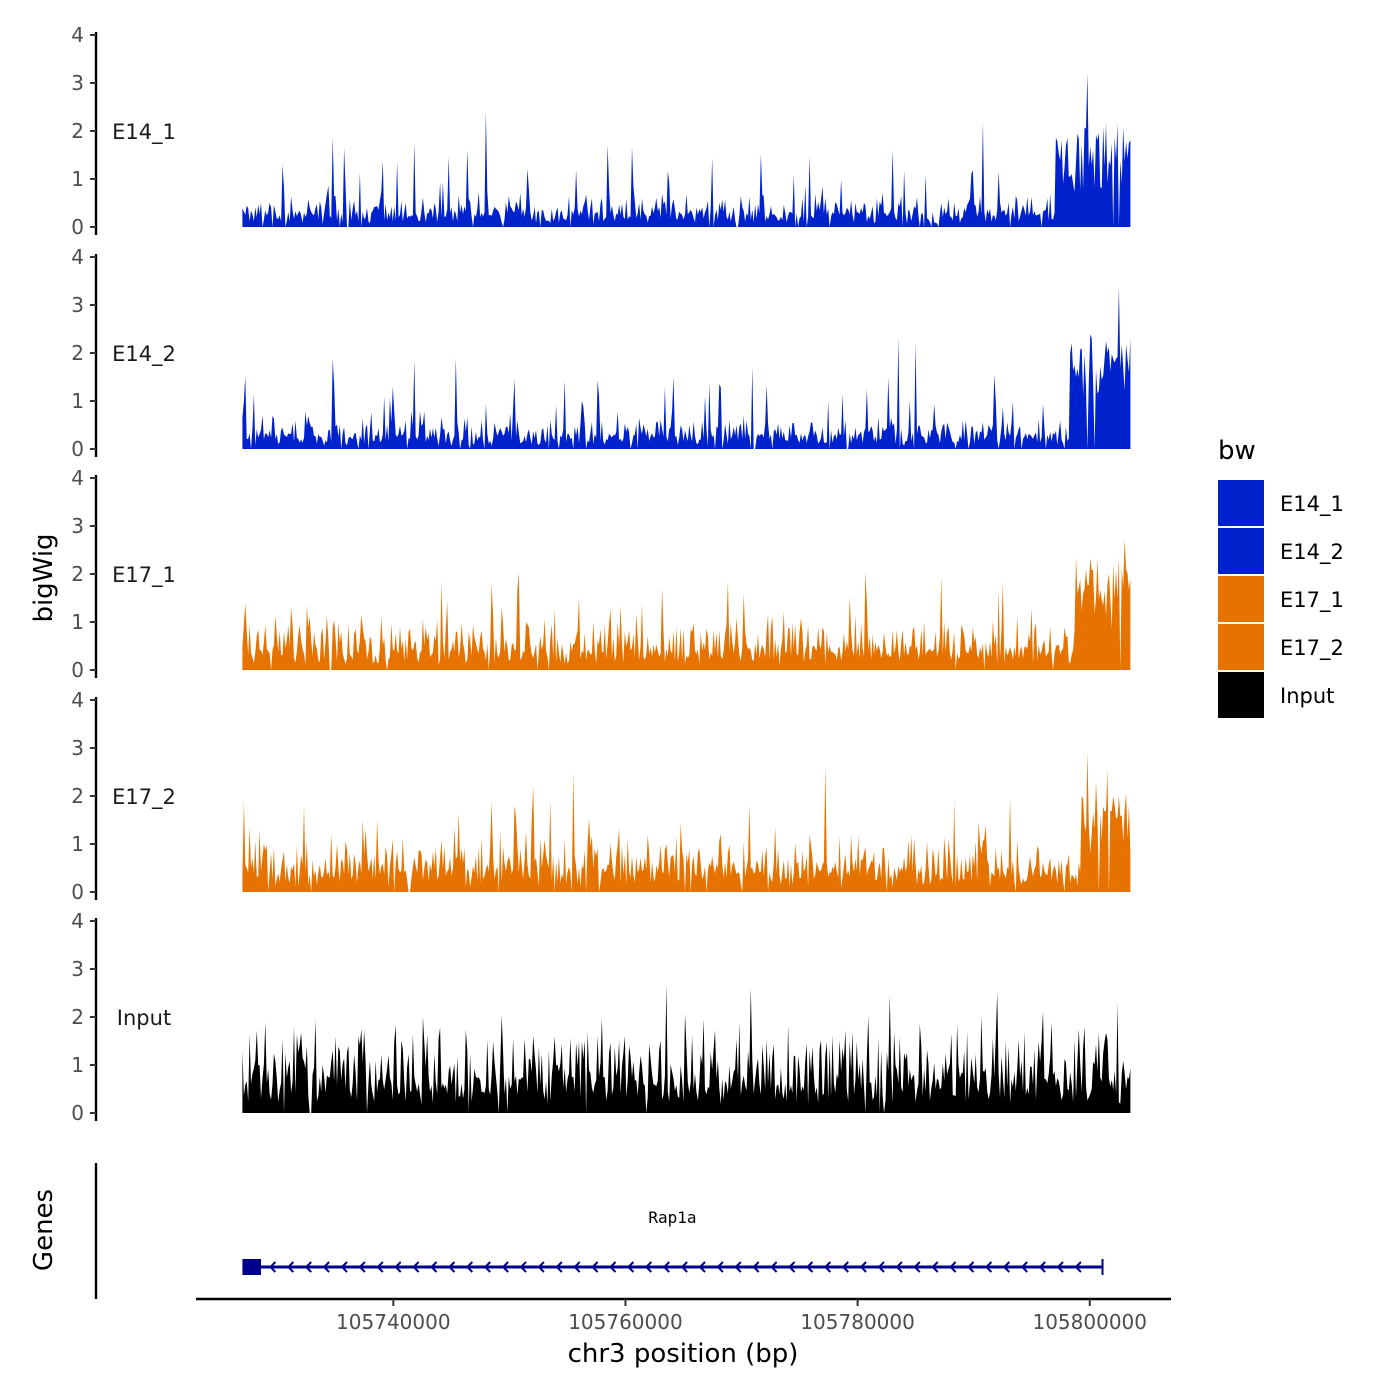 The image size is (1400, 1400). Describe the element at coordinates (1312, 552) in the screenshot. I see `legend-label: E14_2` at that location.